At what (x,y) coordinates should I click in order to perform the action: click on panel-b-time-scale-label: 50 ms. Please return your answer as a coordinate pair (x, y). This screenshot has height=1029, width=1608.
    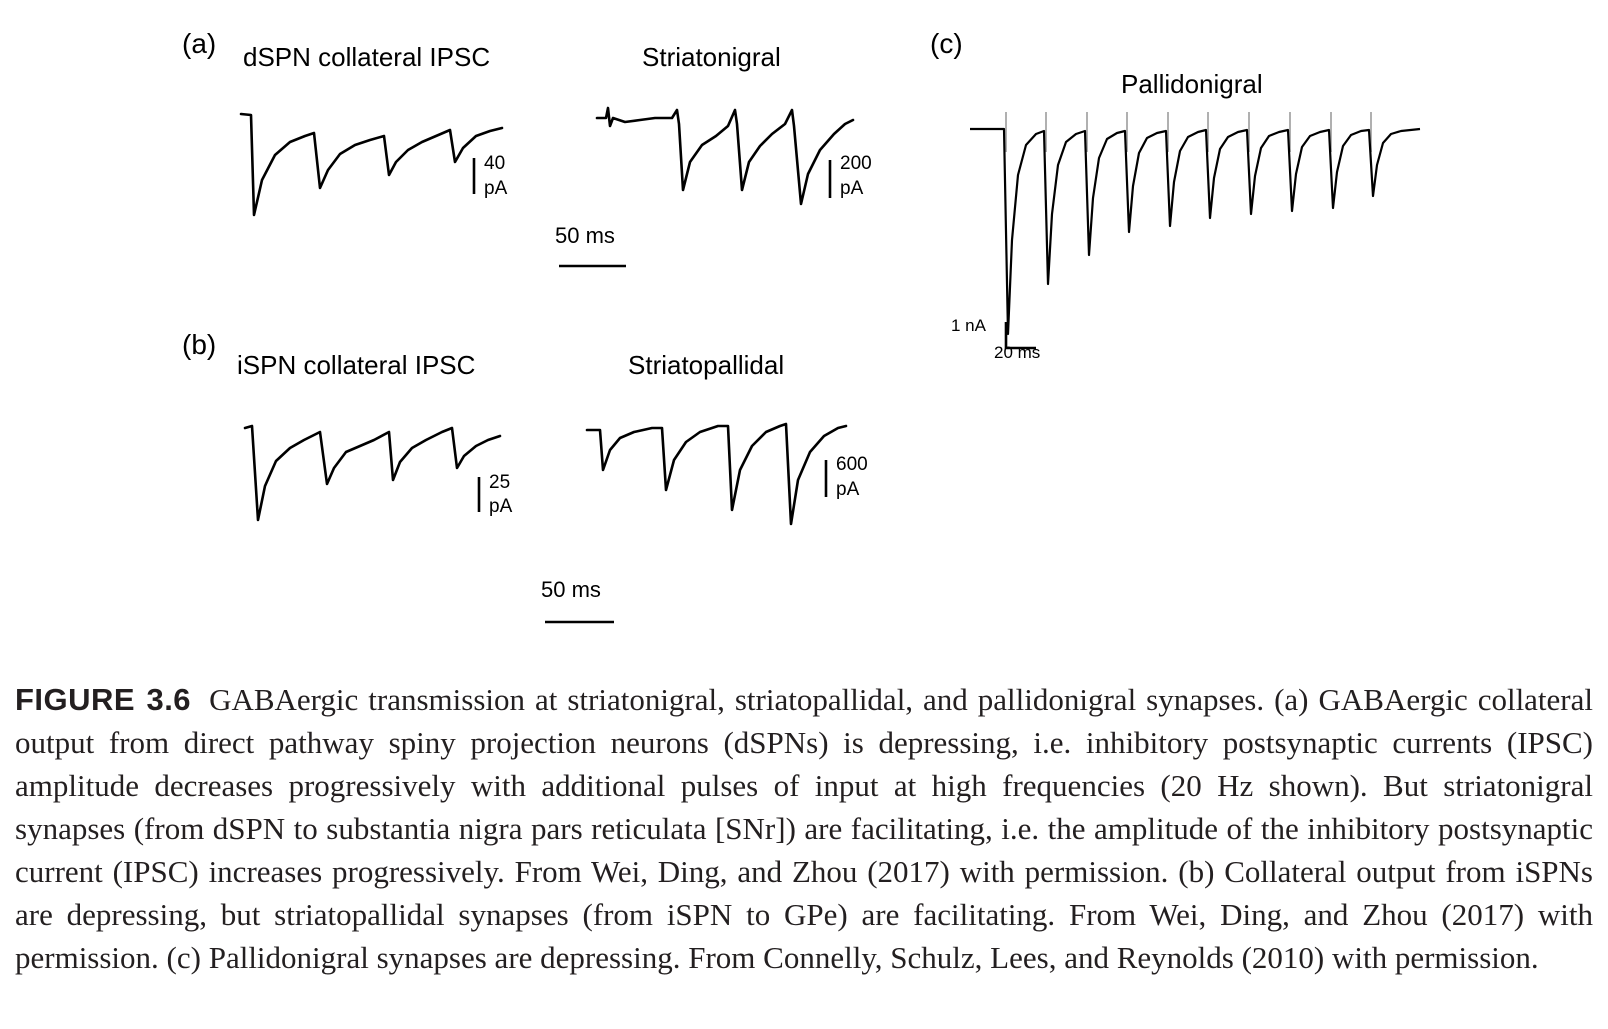
    Looking at the image, I should click on (571, 589).